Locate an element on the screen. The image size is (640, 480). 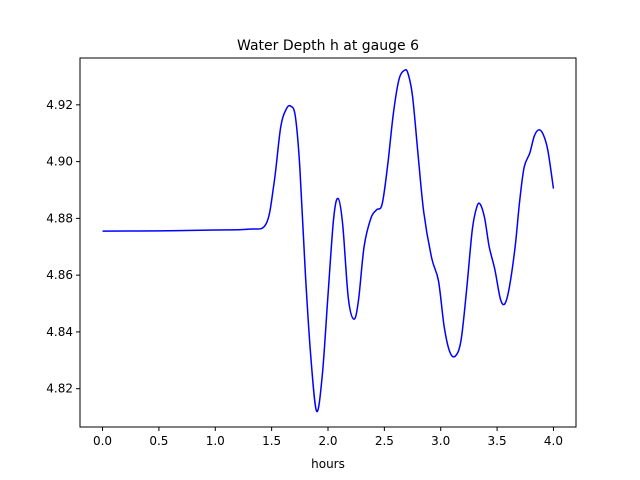
x-tick-label: 3.5 is located at coordinates (497, 441).